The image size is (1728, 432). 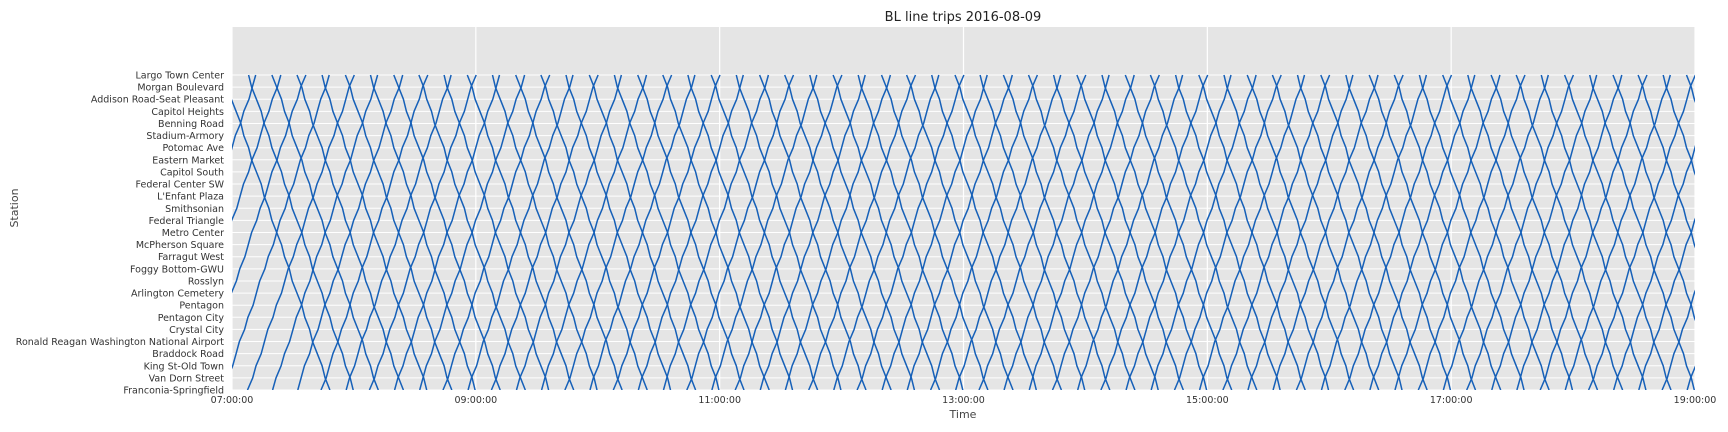 I want to click on x-tick-label: 17:00:00, so click(x=1451, y=400).